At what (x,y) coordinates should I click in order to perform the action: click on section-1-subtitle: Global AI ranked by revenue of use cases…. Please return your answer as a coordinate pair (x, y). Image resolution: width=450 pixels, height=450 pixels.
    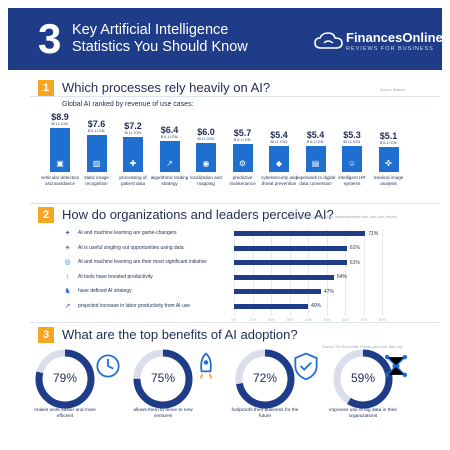
    Looking at the image, I should click on (128, 104).